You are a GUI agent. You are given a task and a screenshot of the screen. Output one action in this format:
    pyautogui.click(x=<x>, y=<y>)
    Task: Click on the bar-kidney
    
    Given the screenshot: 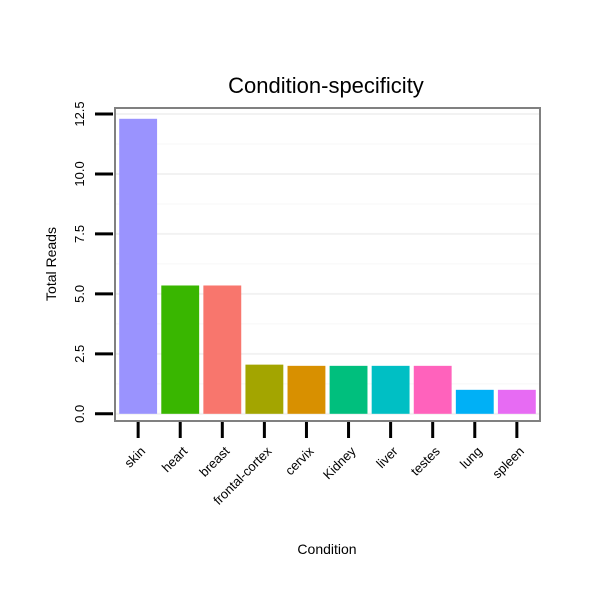 What is the action you would take?
    pyautogui.click(x=348, y=389)
    